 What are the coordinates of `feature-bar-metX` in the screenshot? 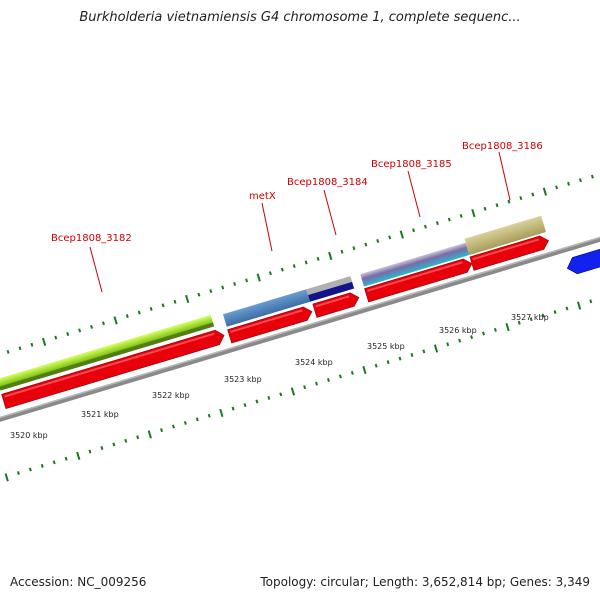 It's located at (266, 308).